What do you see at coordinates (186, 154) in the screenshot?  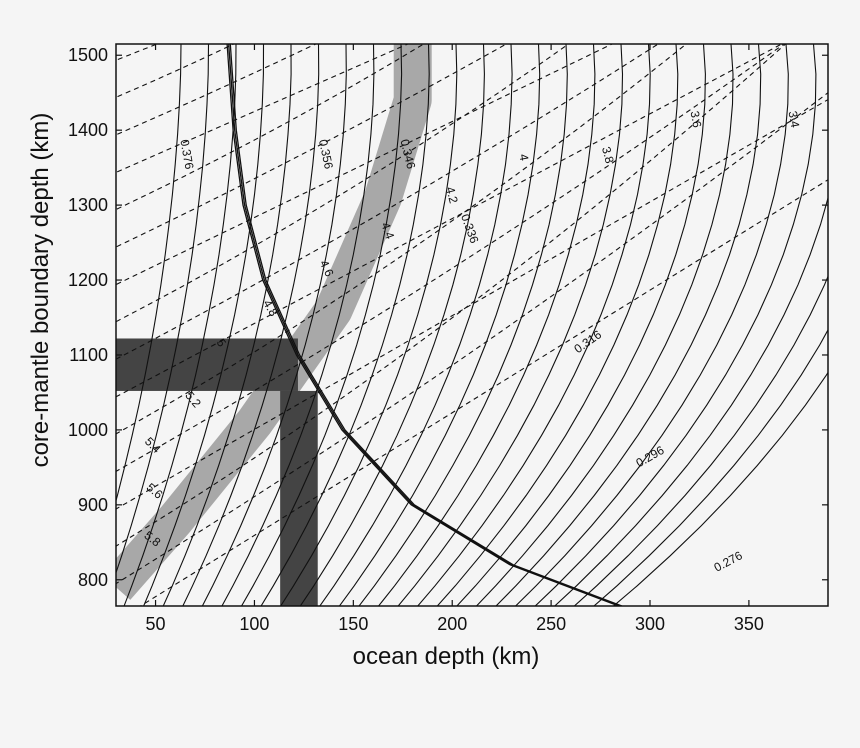 I see `dashed-contour-label: 0.376` at bounding box center [186, 154].